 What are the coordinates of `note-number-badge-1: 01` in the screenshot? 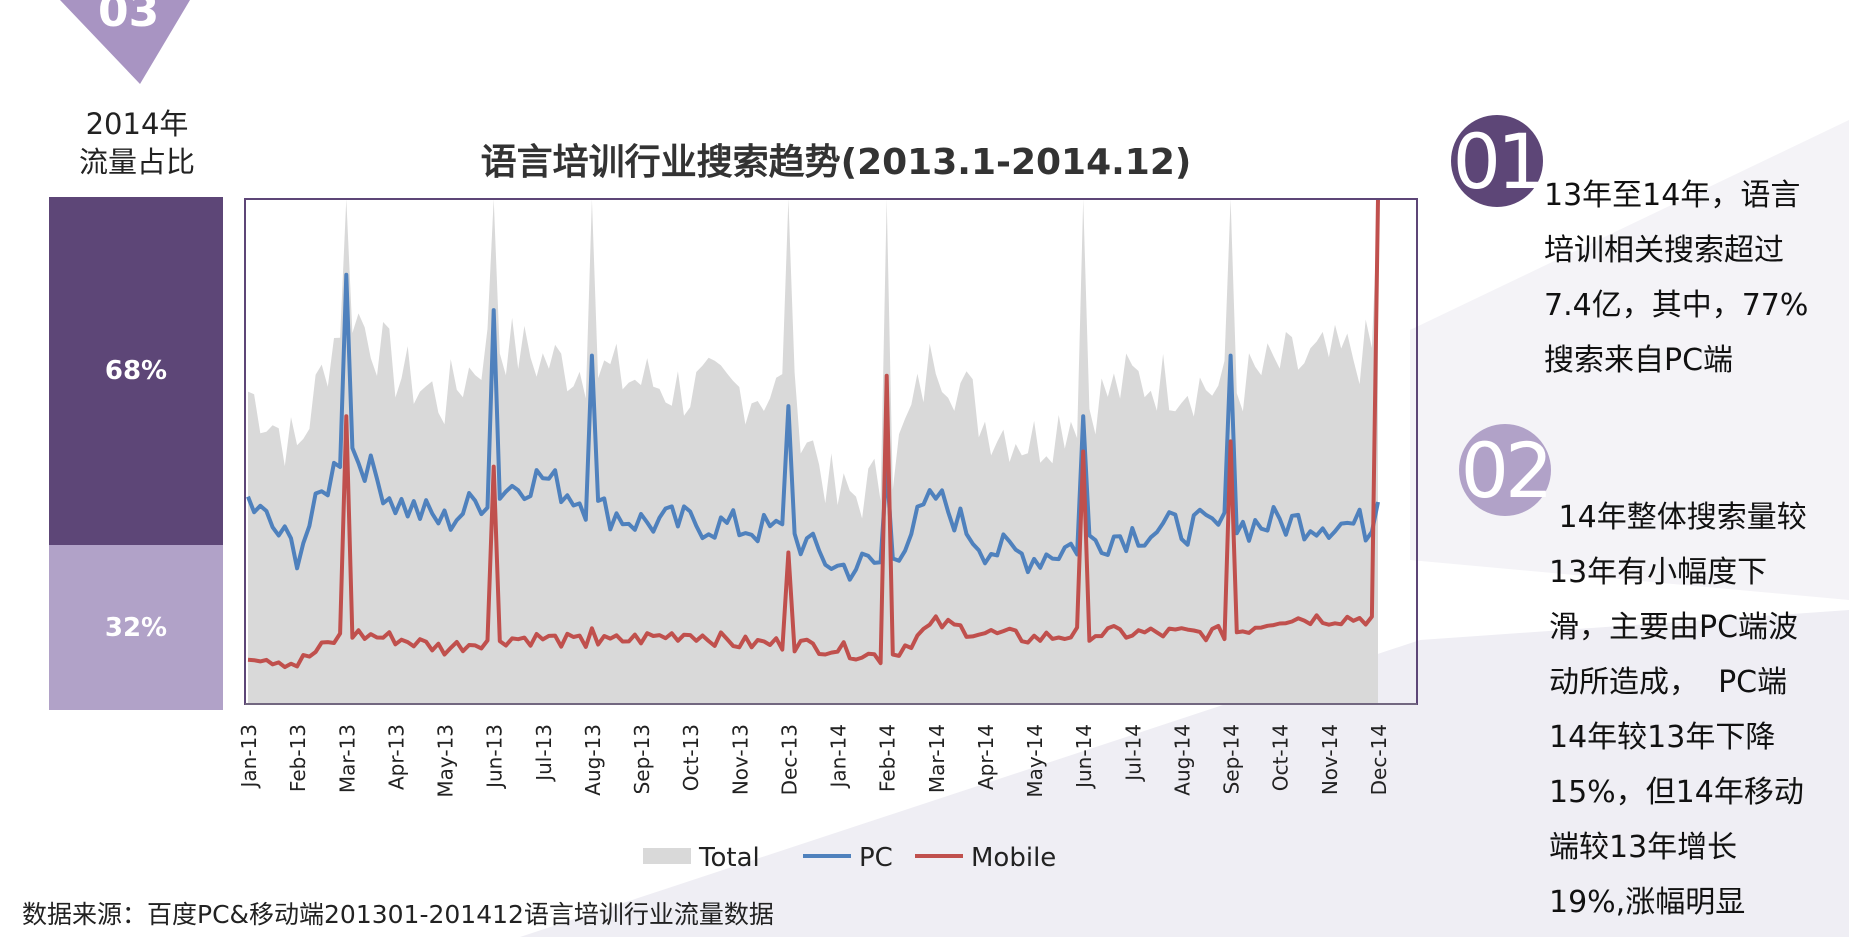 It's located at (1498, 161).